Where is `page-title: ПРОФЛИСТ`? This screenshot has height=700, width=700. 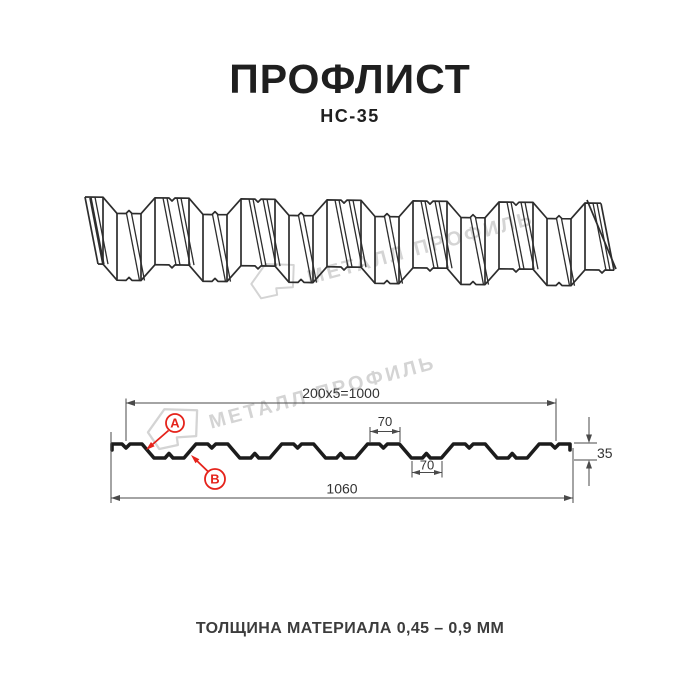 page-title: ПРОФЛИСТ is located at coordinates (350, 79).